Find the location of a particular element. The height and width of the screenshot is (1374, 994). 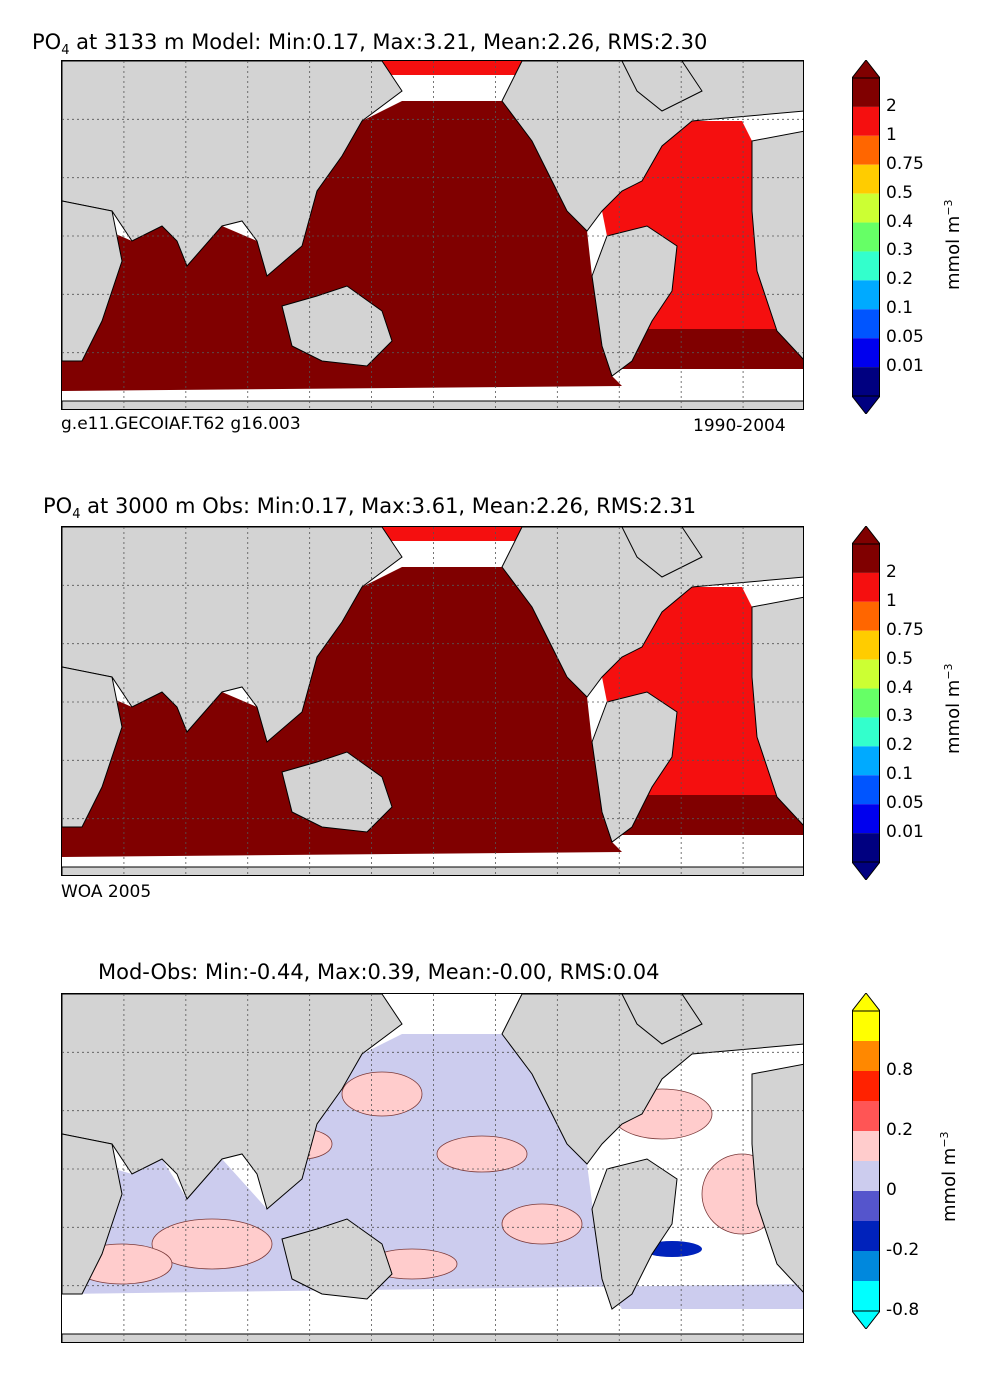

panel-1-caption-left: g.e11.GECOIAF.T62 g16.003 is located at coordinates (181, 424).